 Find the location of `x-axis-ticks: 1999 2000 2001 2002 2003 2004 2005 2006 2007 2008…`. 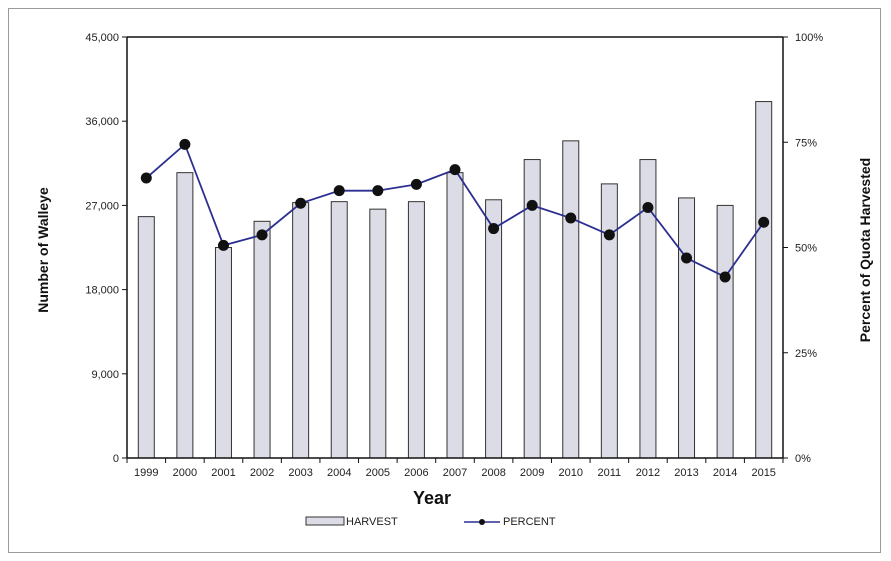

x-axis-ticks: 1999 2000 2001 2002 2003 2004 2005 2006 2007 2008… is located at coordinates (455, 468).